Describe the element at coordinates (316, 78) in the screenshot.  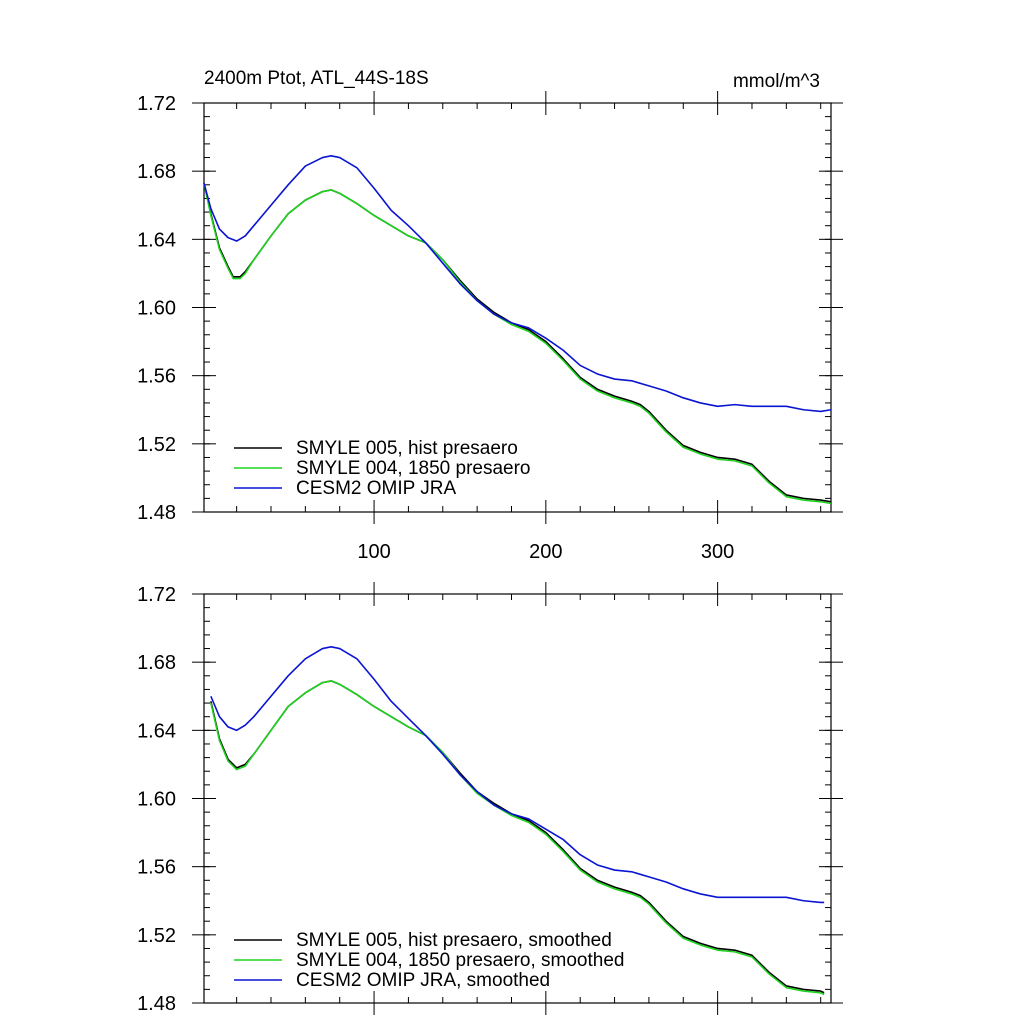
I see `chart-title: 2400m Ptot, ATL_44S-18S` at that location.